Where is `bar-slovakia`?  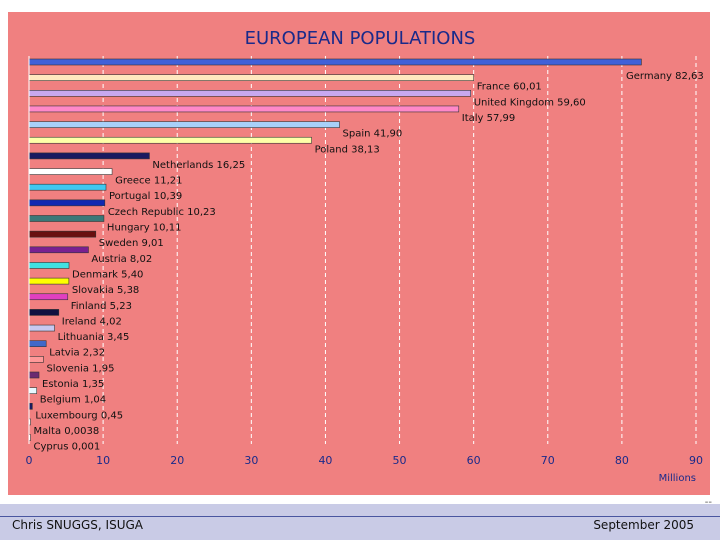 bar-slovakia is located at coordinates (49, 281).